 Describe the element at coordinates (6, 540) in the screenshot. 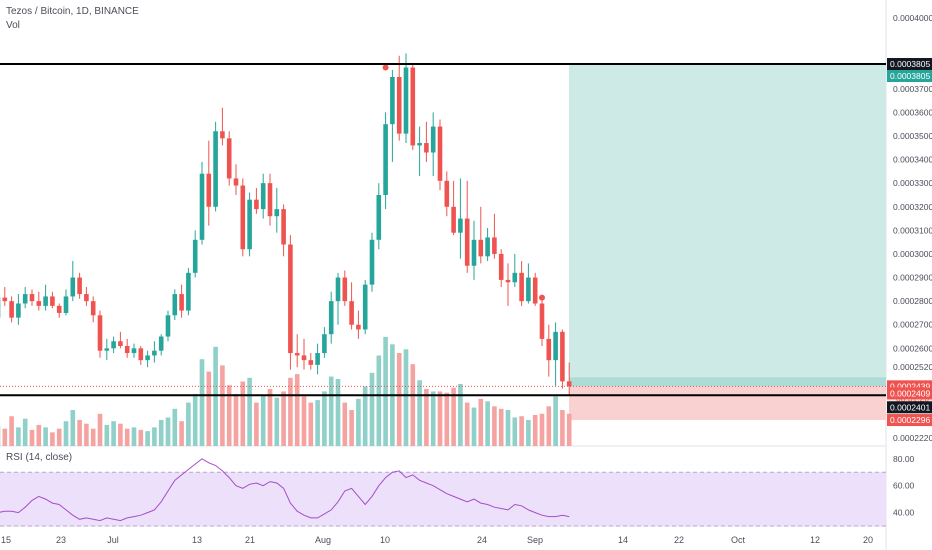

I see `time-tick-label: 15` at that location.